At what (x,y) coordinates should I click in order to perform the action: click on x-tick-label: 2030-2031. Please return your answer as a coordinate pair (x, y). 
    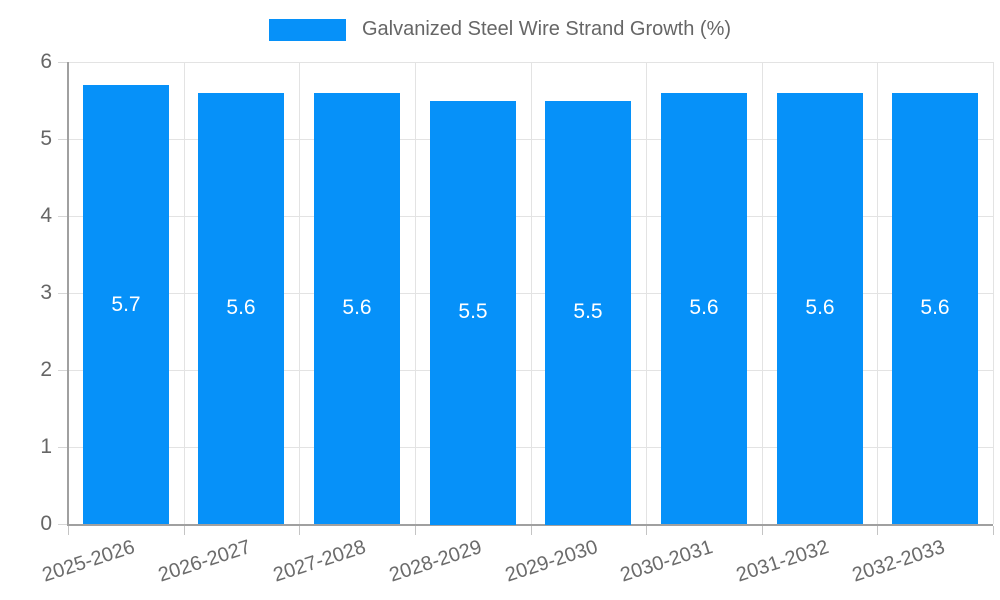
    Looking at the image, I should click on (666, 561).